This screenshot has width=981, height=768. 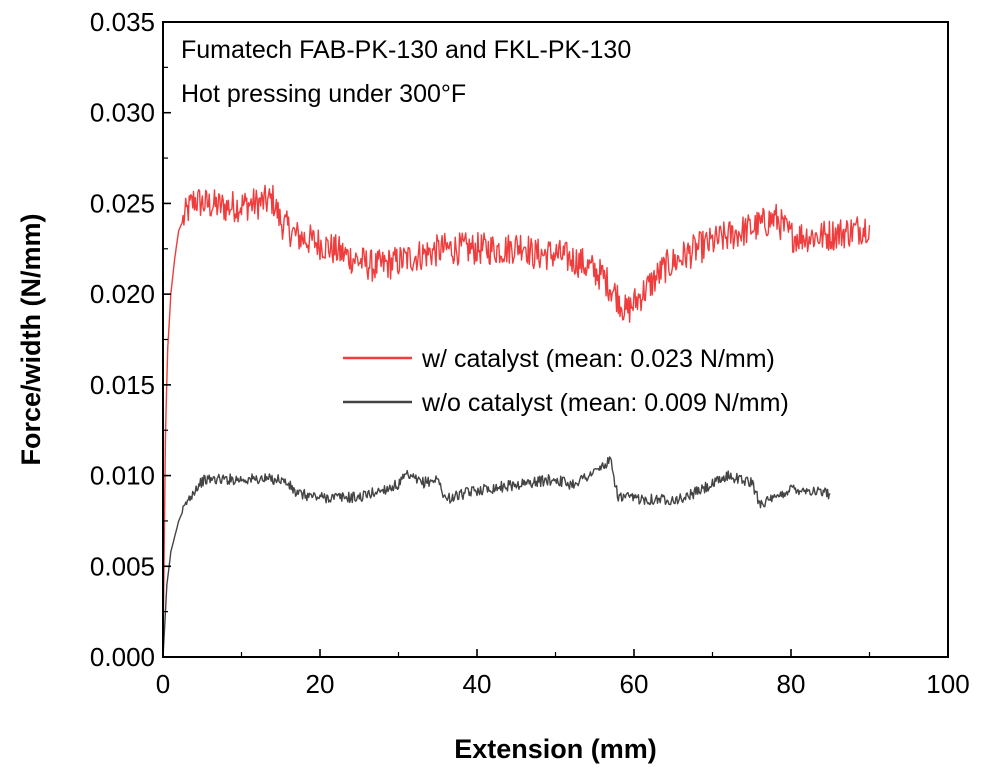 What do you see at coordinates (598, 359) in the screenshot?
I see `legend-label-w-catalyst: w/ catalyst (mean: 0.023 N/mm)` at bounding box center [598, 359].